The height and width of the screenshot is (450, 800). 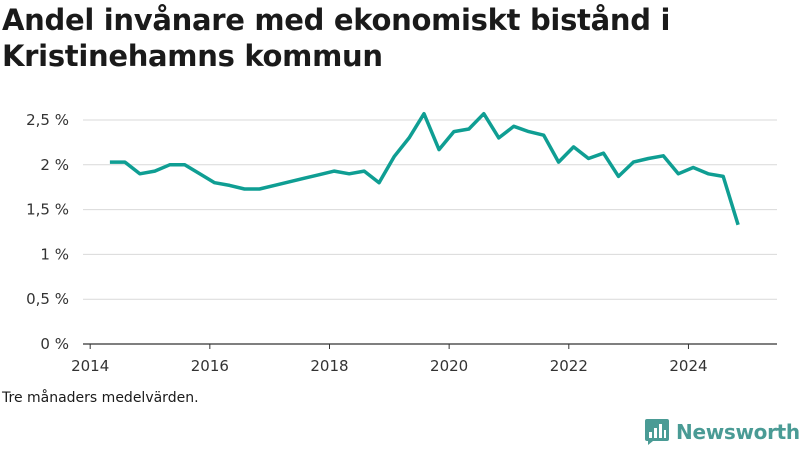 What do you see at coordinates (47, 232) in the screenshot?
I see `y-axis-ticks: 0 % 0,5 % 1 % 1,5 % 2 % 2,5 %` at bounding box center [47, 232].